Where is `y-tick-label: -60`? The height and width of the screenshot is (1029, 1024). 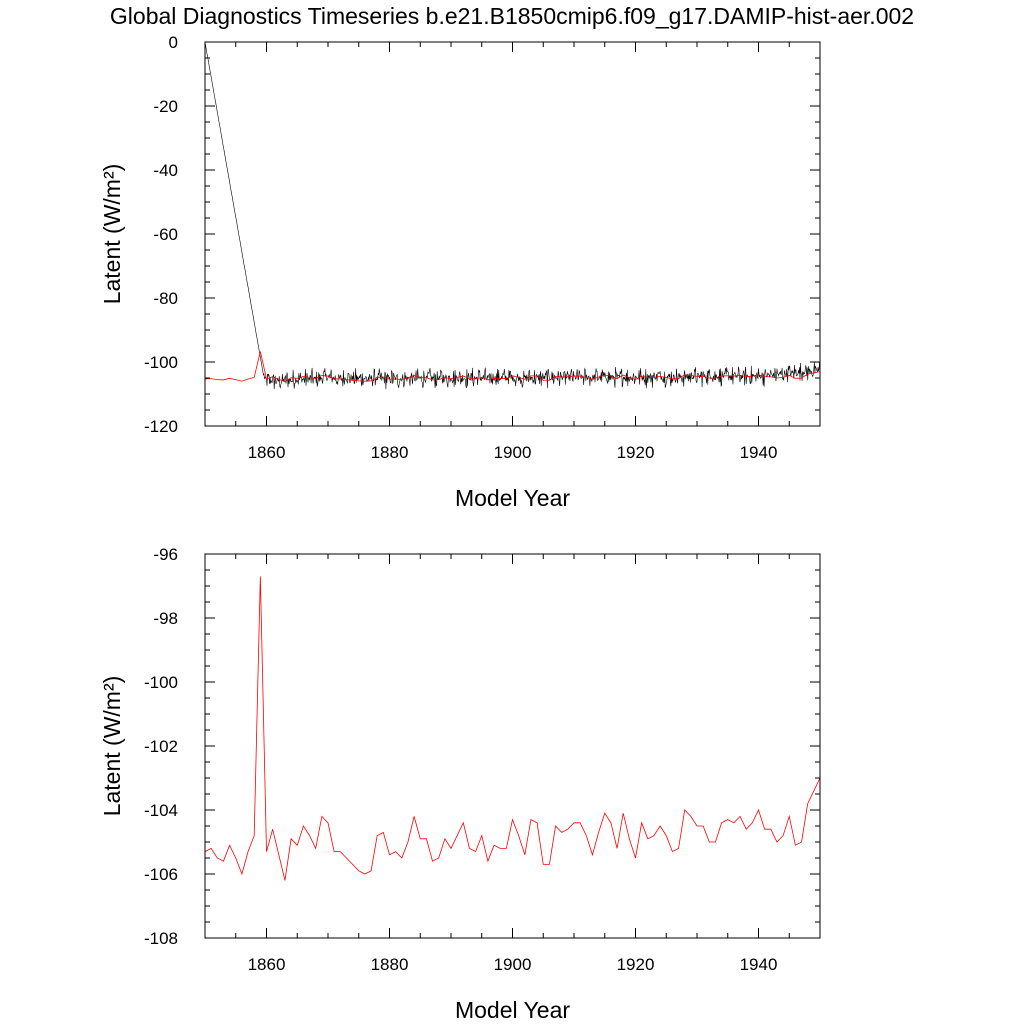
y-tick-label: -60 is located at coordinates (165, 234).